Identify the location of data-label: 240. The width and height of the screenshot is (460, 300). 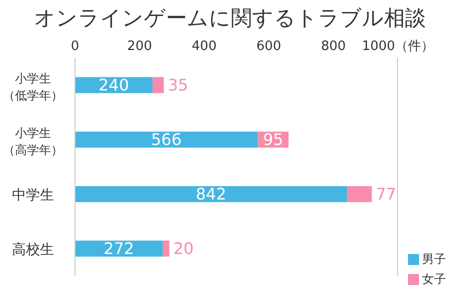
(114, 85).